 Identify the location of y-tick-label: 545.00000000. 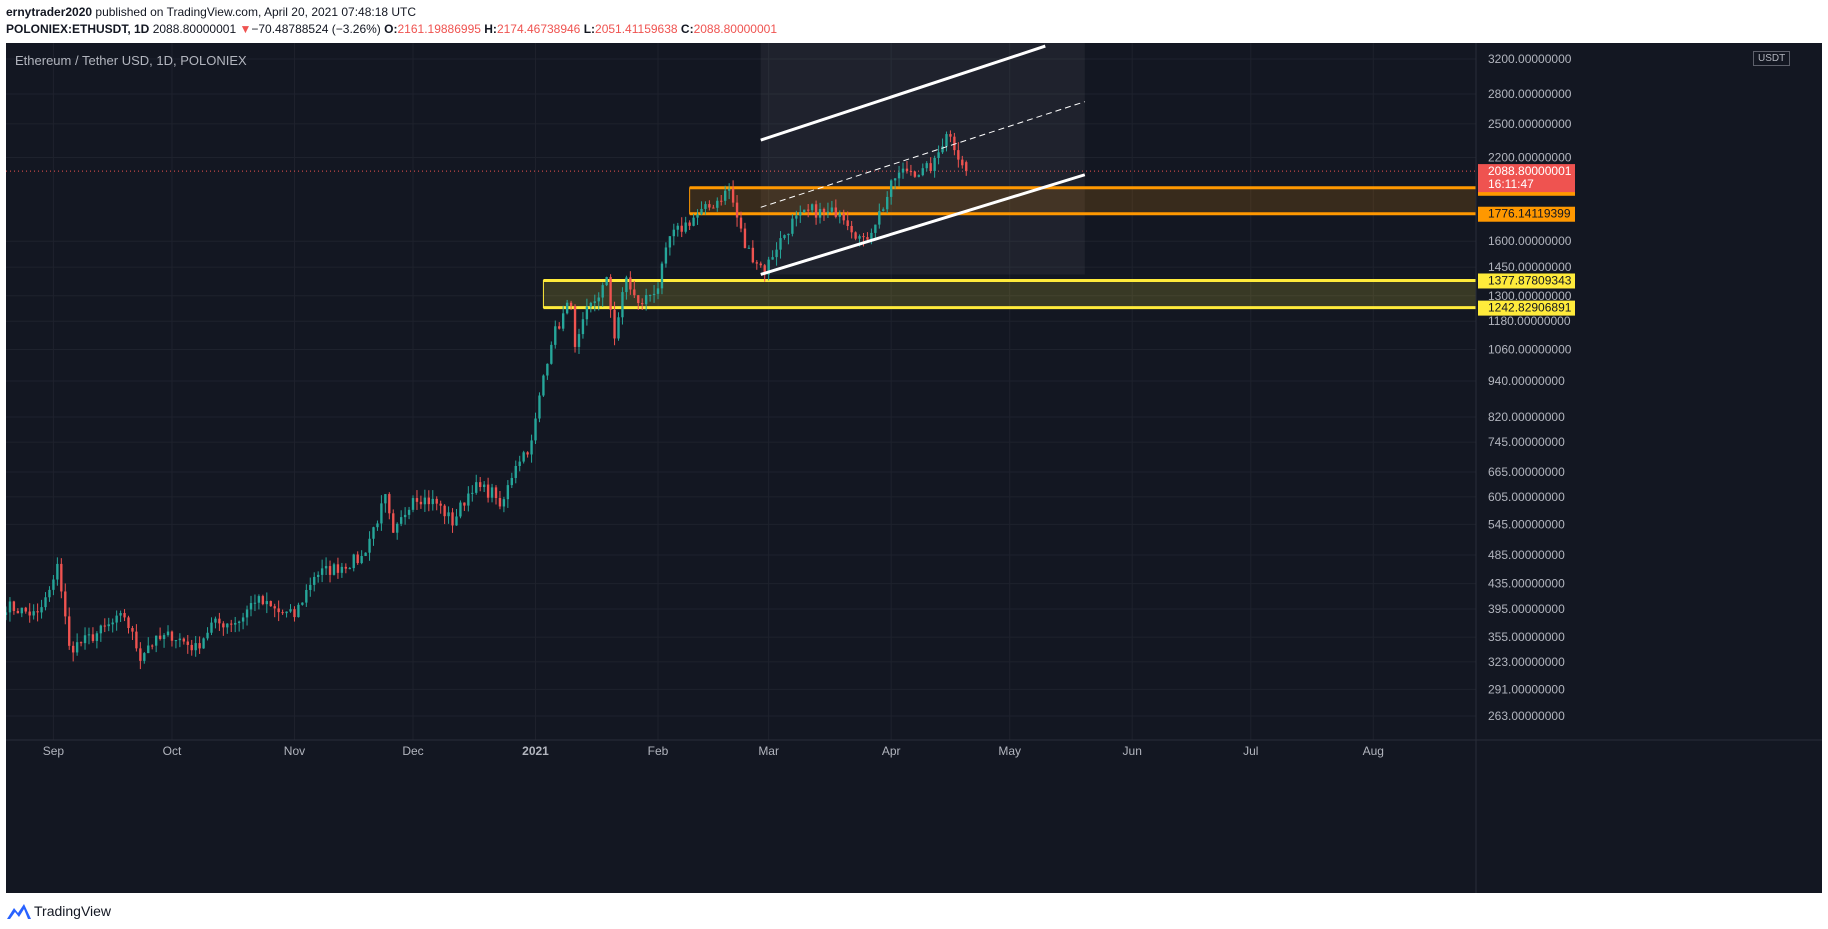
(1526, 524).